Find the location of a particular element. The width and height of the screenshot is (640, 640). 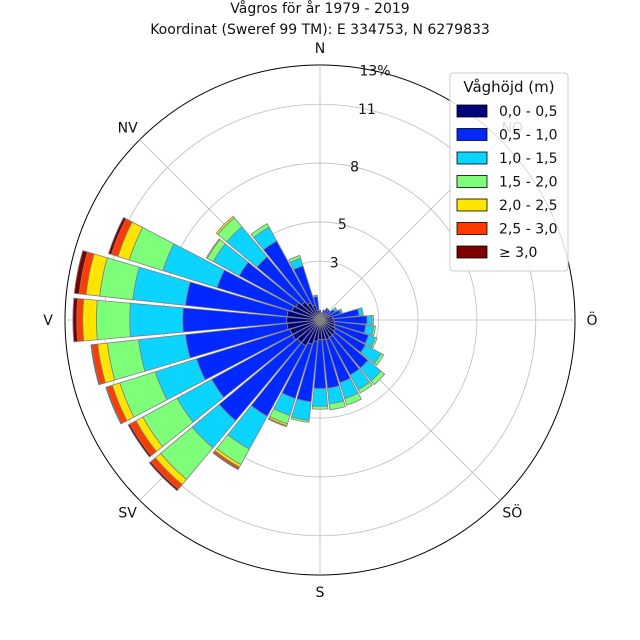

ring-label: 8 is located at coordinates (354, 168).